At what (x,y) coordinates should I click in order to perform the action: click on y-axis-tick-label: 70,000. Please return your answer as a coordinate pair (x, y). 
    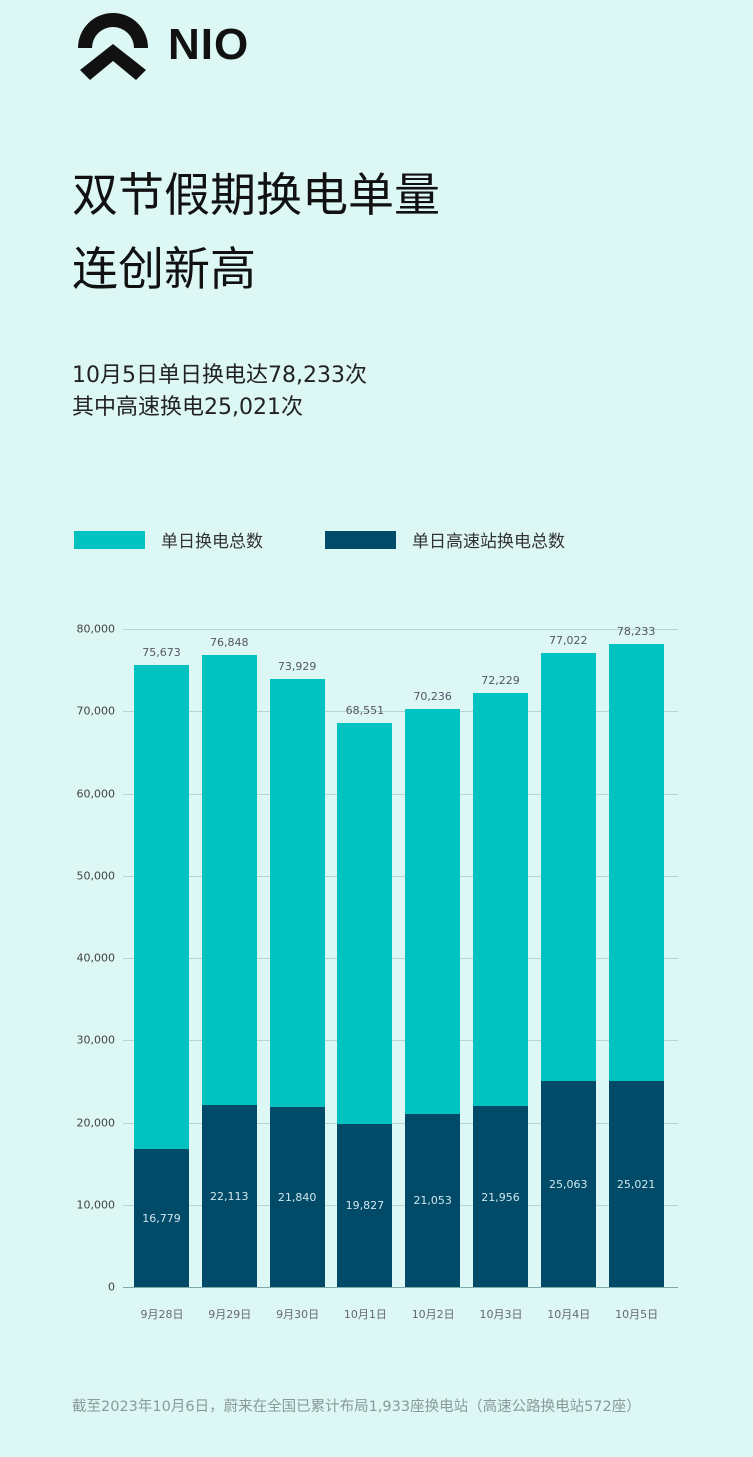
    Looking at the image, I should click on (96, 711).